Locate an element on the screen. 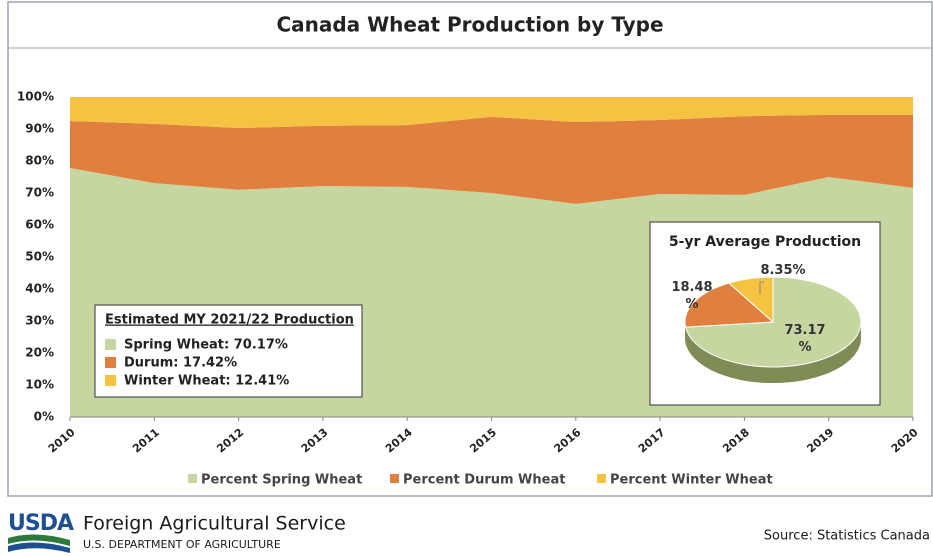 This screenshot has height=556, width=933. y-tick-label: 60% is located at coordinates (39, 225).